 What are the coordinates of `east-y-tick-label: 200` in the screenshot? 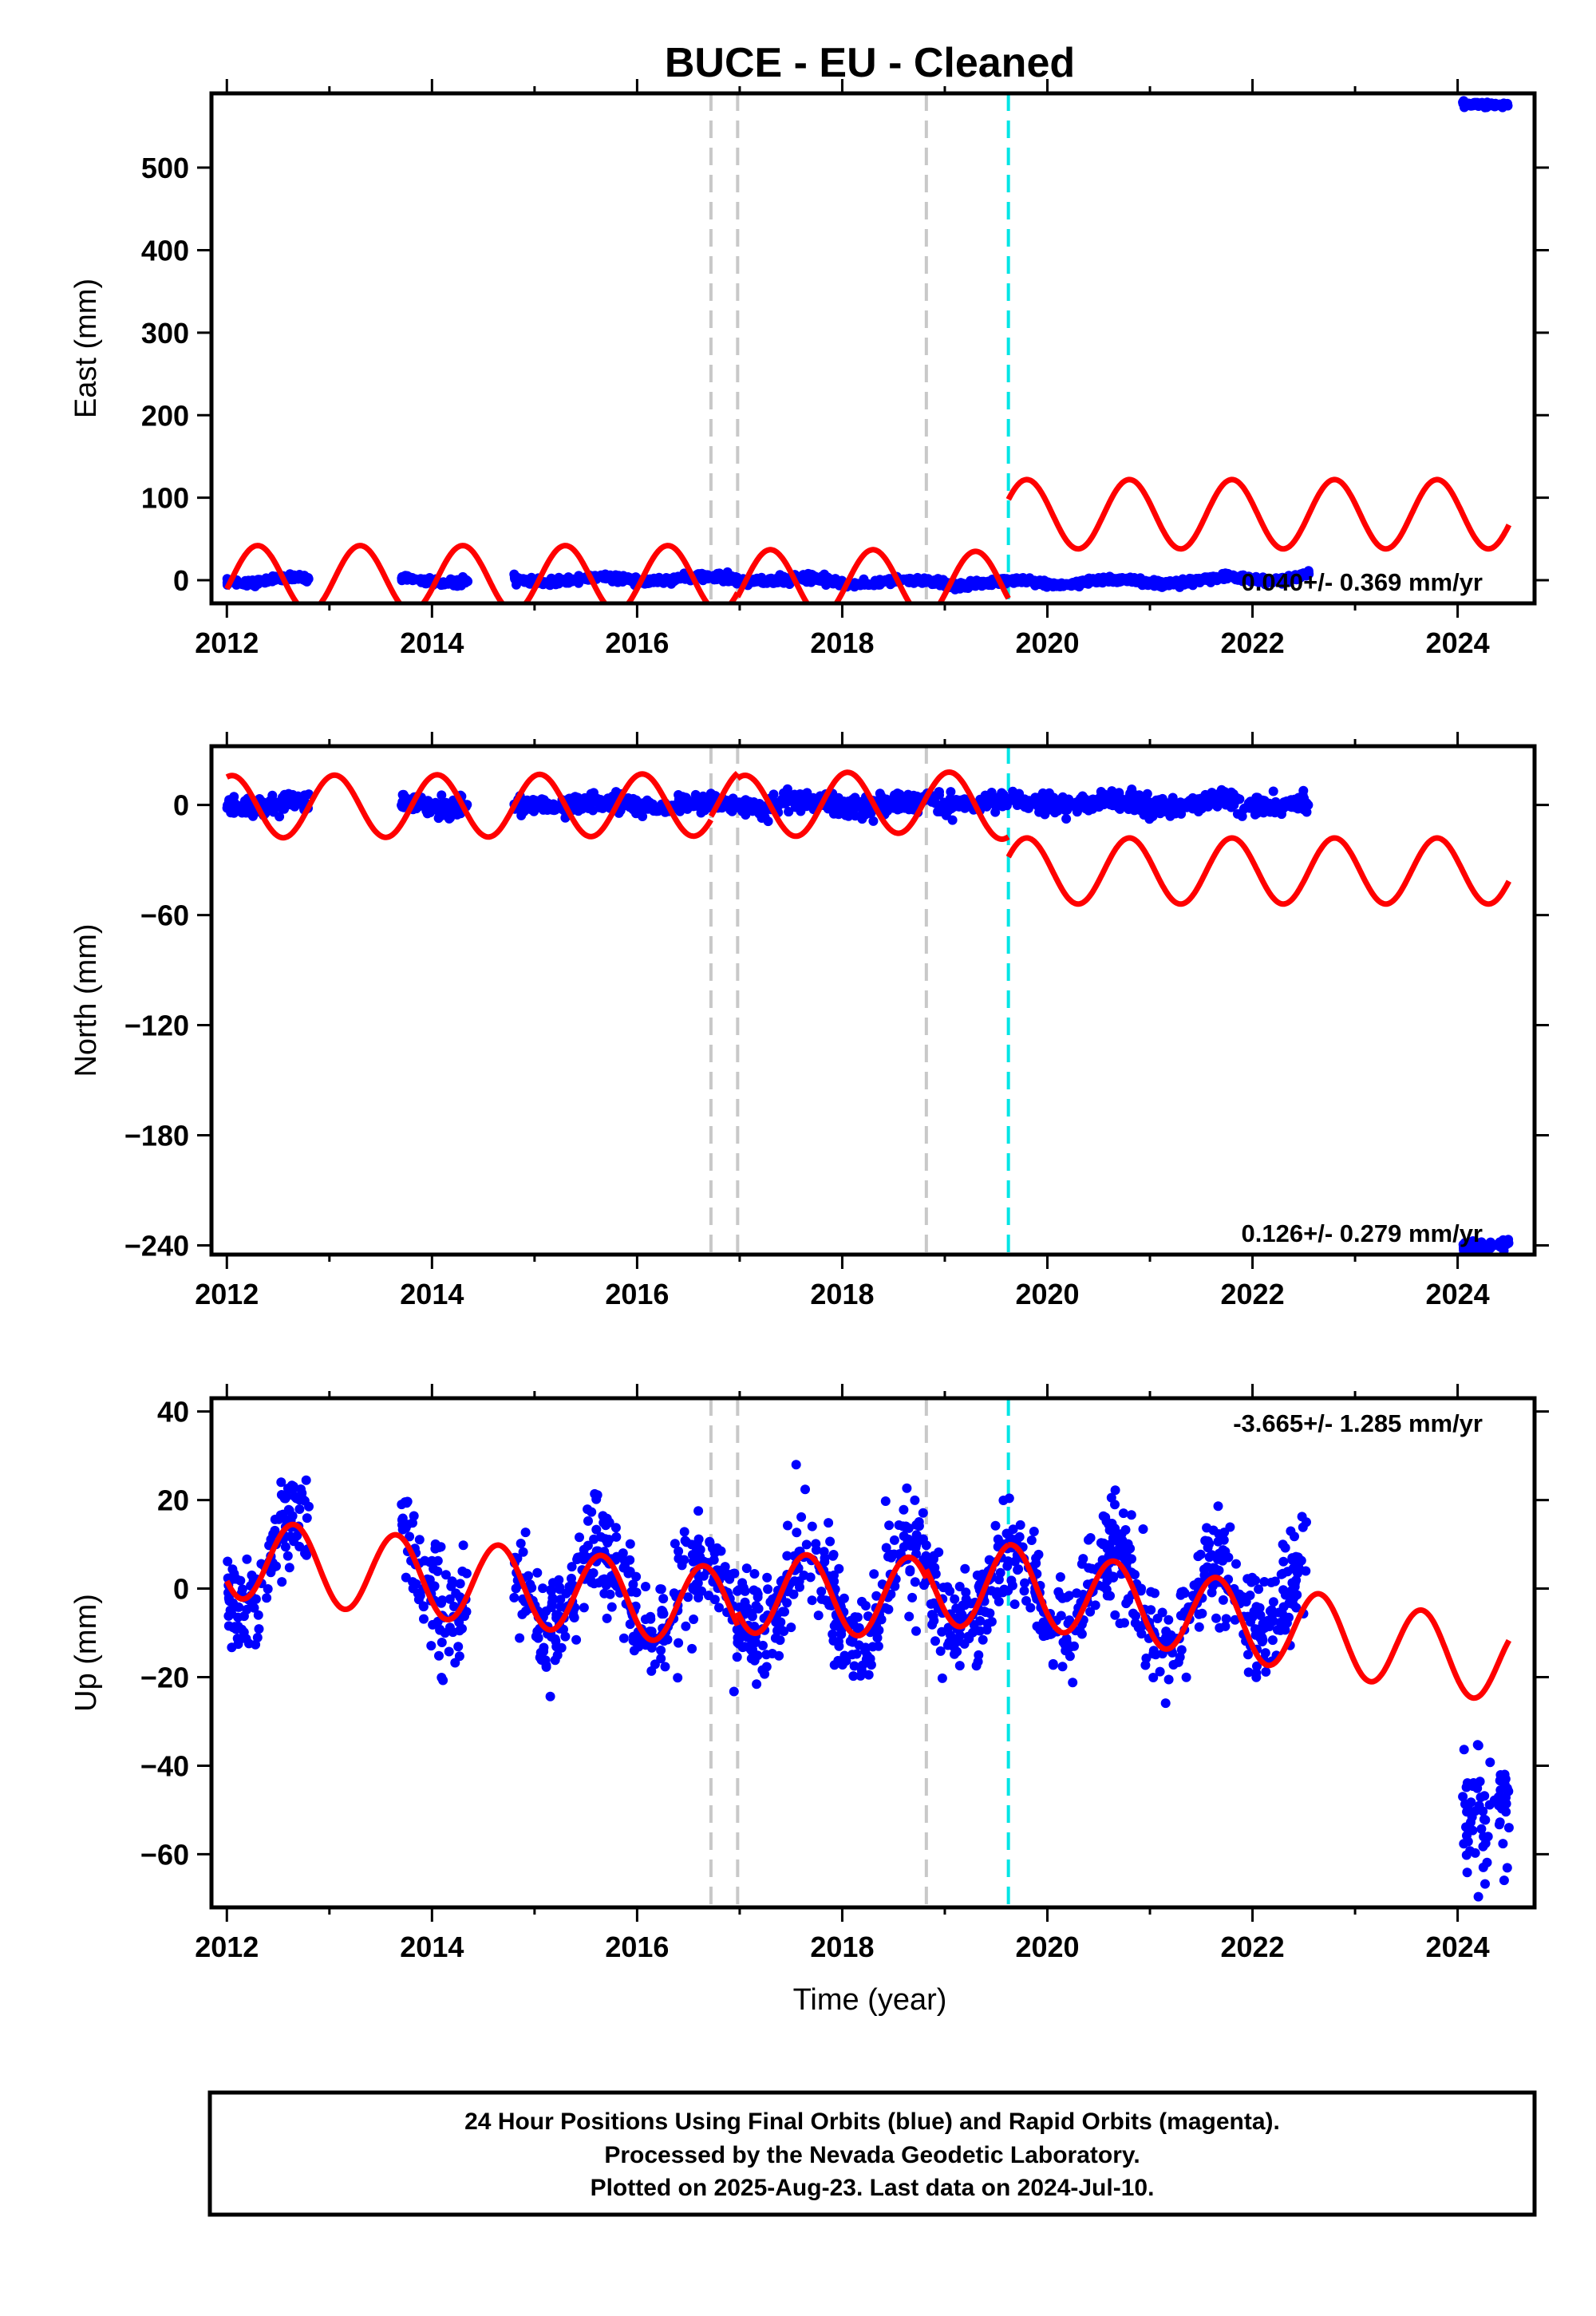 It's located at (165, 416).